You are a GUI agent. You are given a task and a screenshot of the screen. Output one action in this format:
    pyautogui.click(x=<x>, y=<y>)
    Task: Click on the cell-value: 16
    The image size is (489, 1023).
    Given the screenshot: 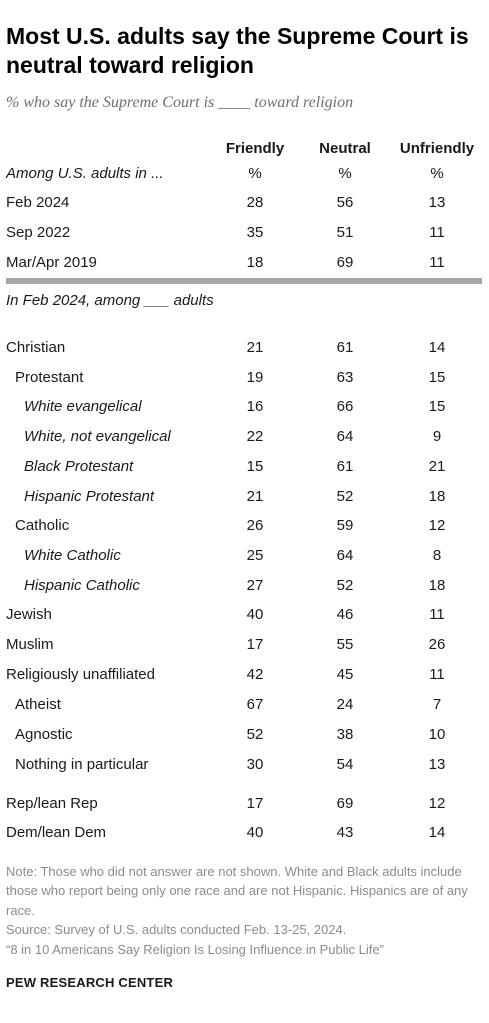 What is the action you would take?
    pyautogui.click(x=255, y=406)
    